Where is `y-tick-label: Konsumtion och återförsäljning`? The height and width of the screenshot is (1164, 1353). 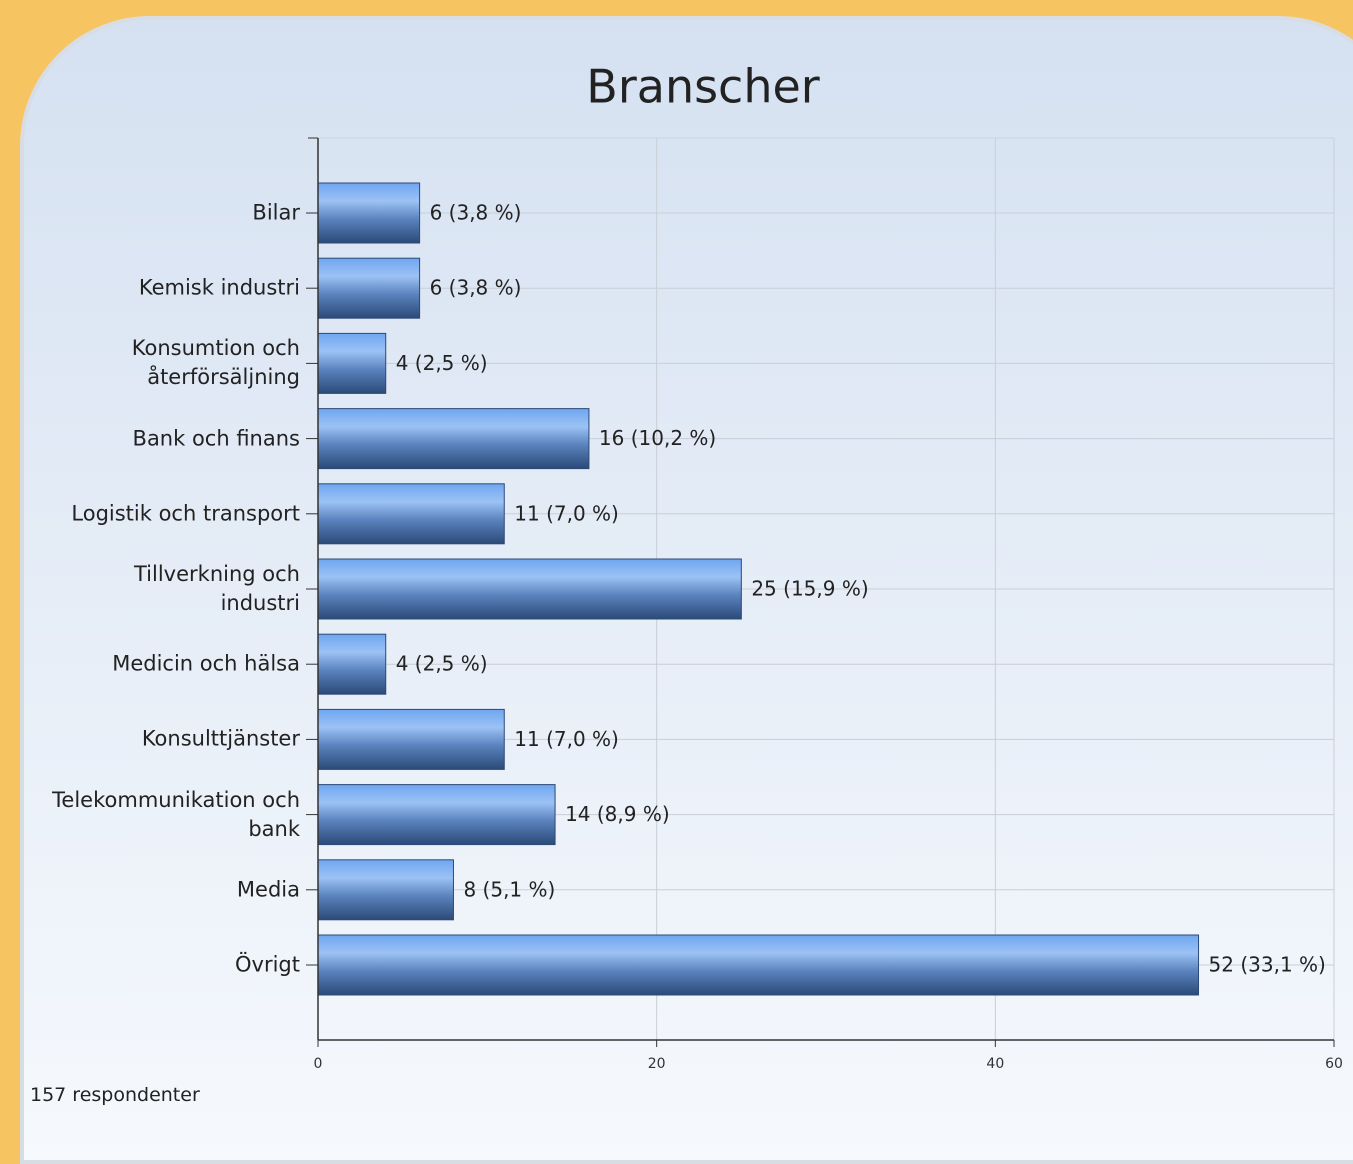 y-tick-label: Konsumtion och återförsäljning is located at coordinates (215, 363).